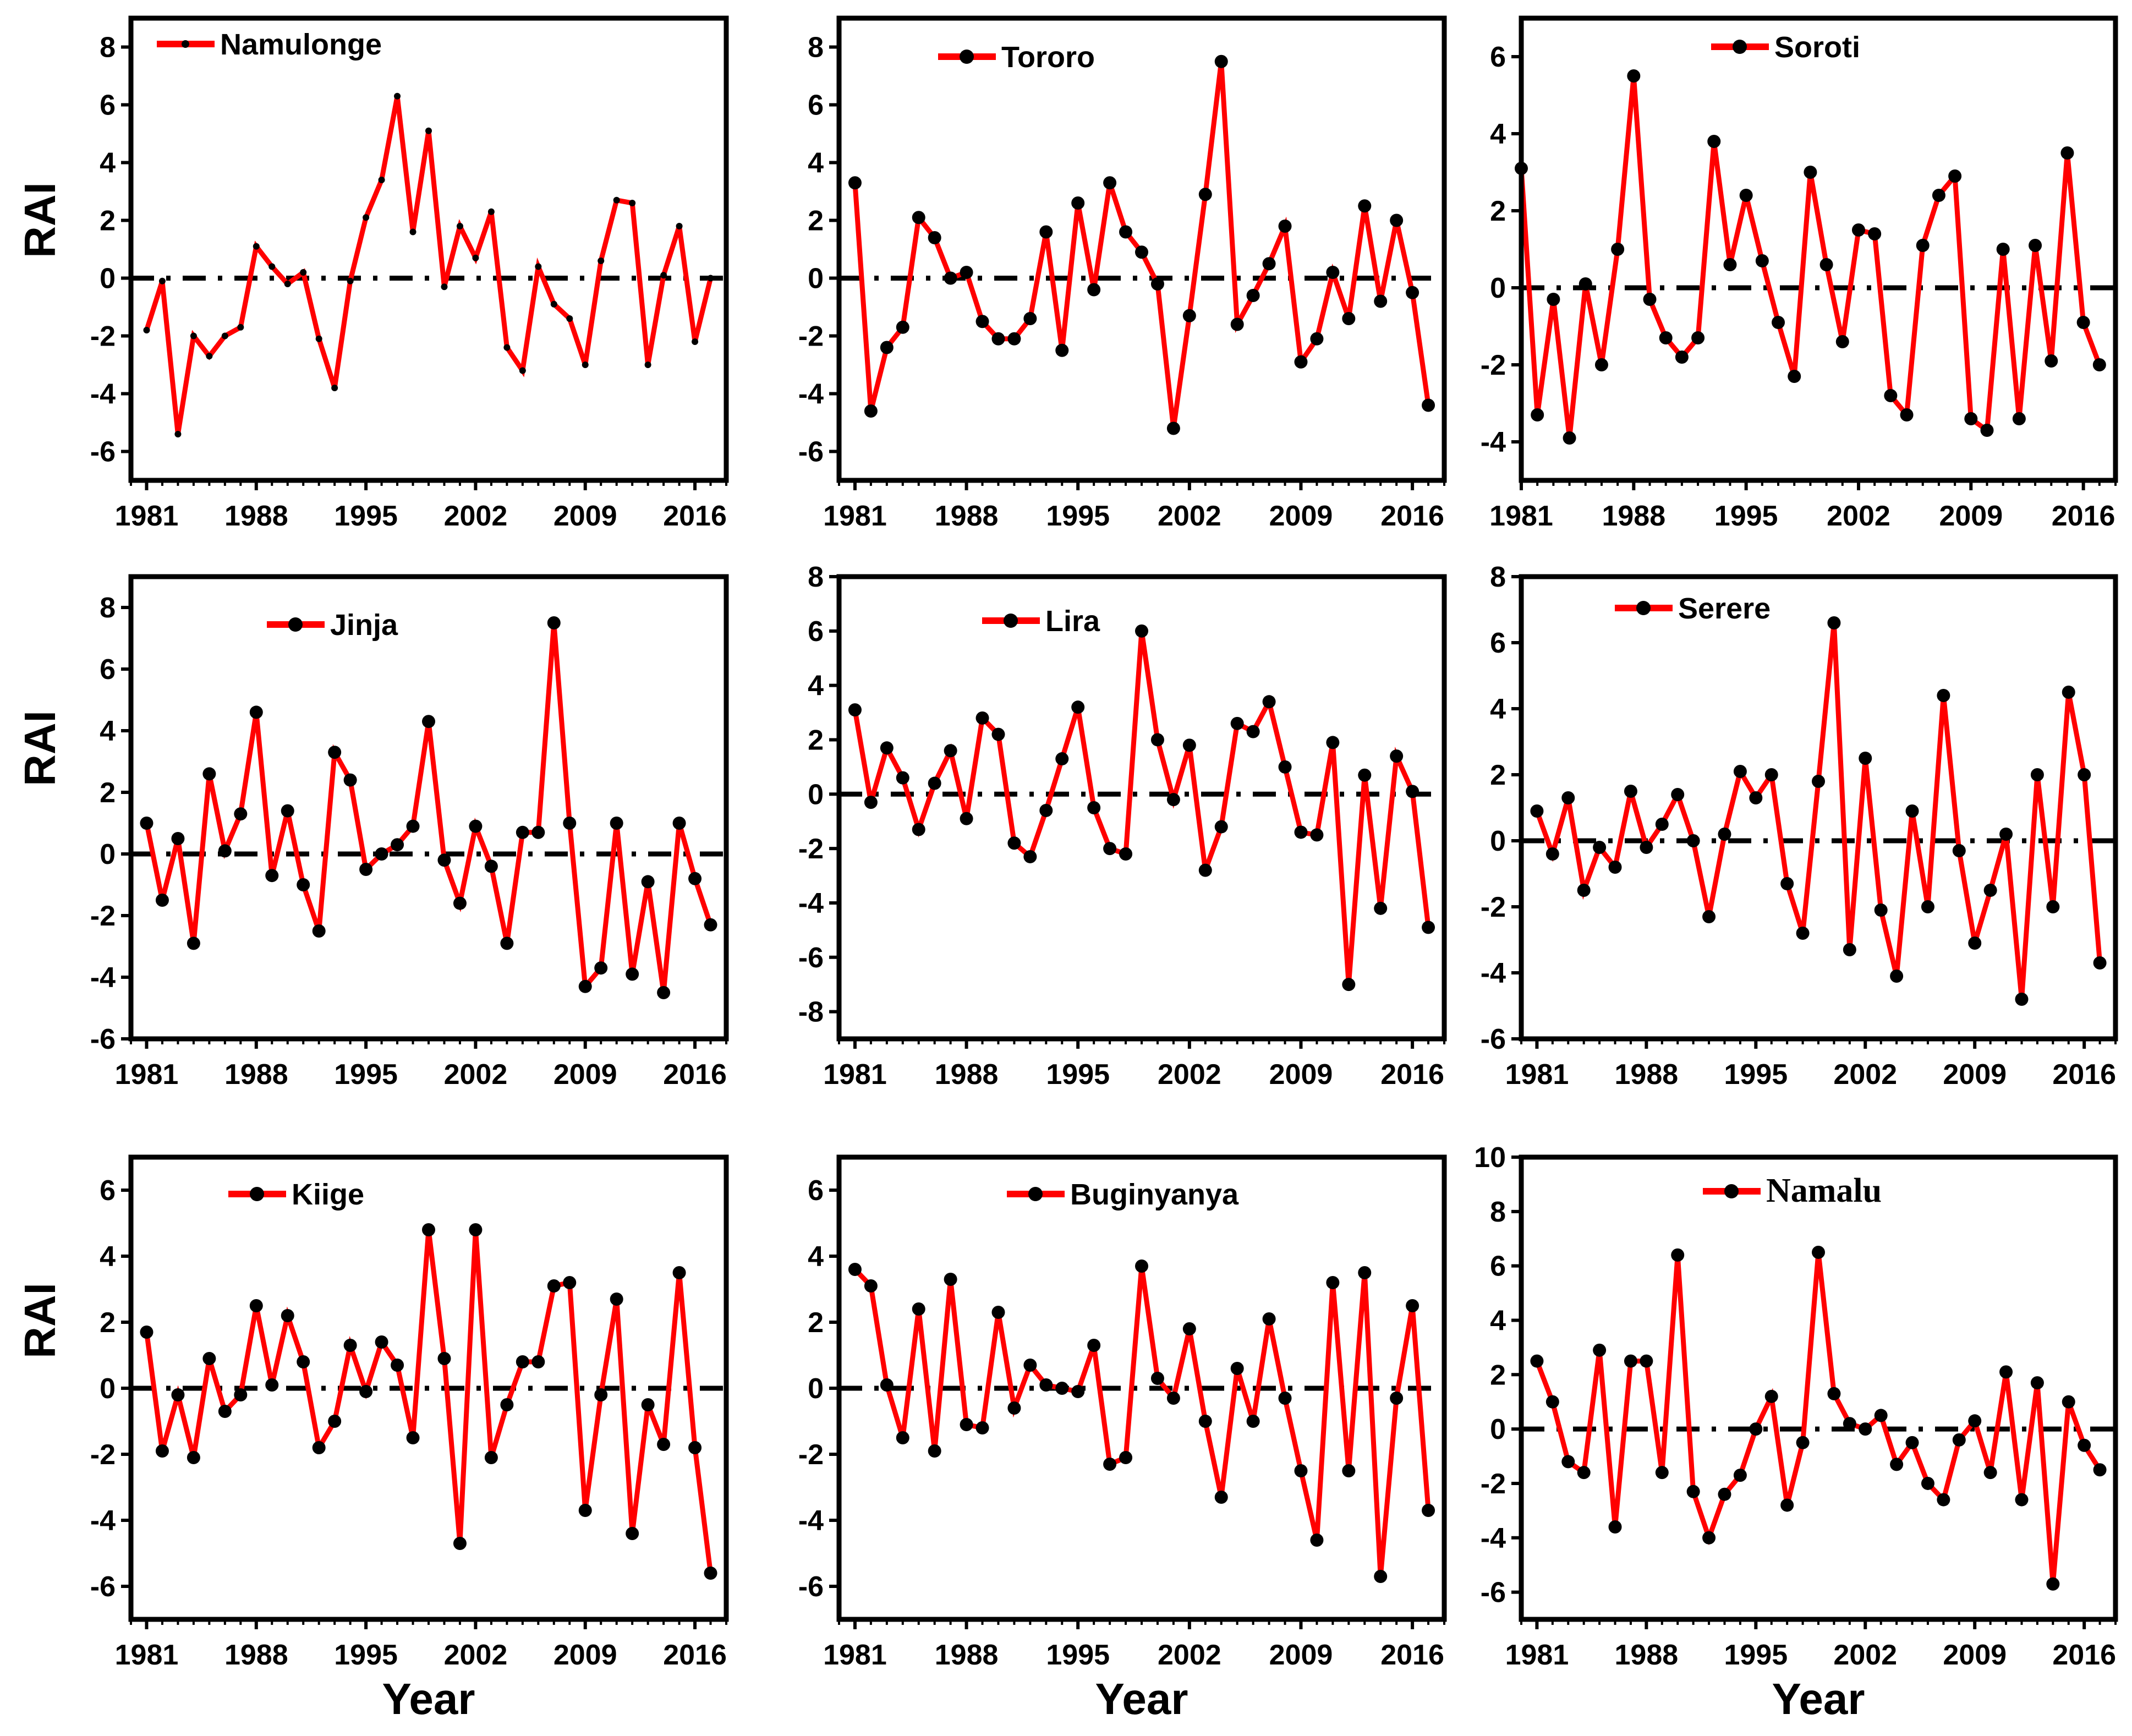 The image size is (2132, 1736). I want to click on y-tick-label: 10, so click(1490, 1158).